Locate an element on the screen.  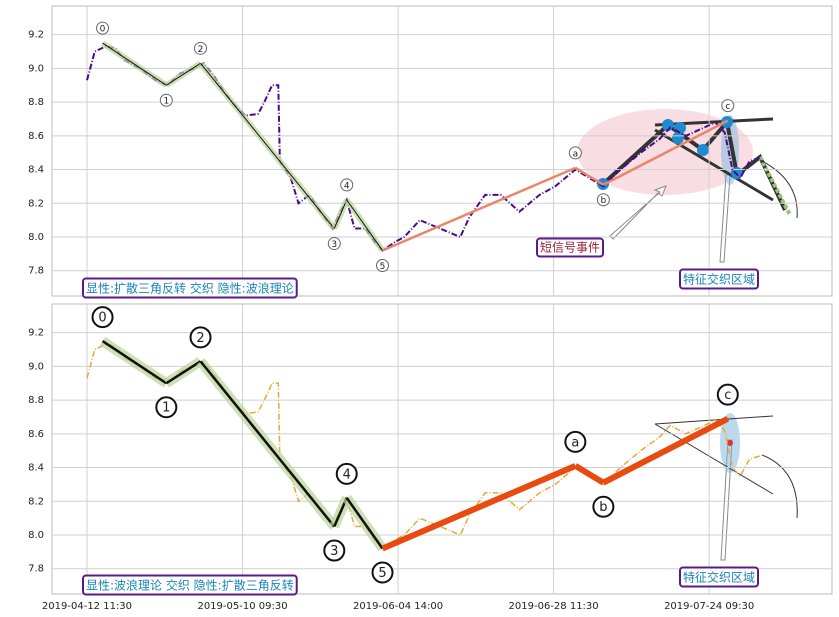
annotation: 显性:扩散三角反转 交织 隐性:波浪理论 is located at coordinates (190, 288).